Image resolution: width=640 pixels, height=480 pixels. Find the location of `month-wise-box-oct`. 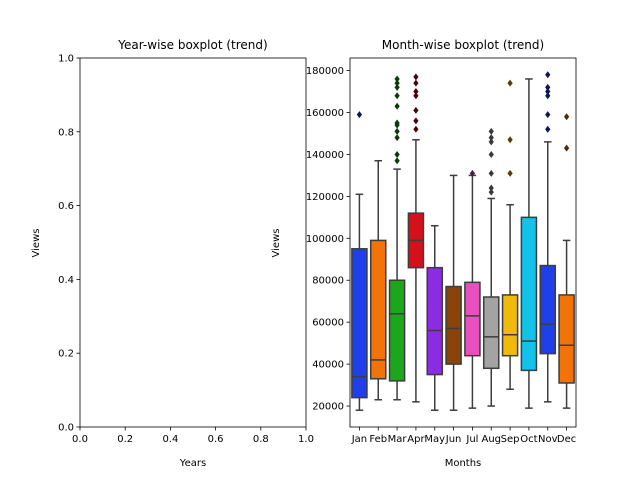

month-wise-box-oct is located at coordinates (529, 243).